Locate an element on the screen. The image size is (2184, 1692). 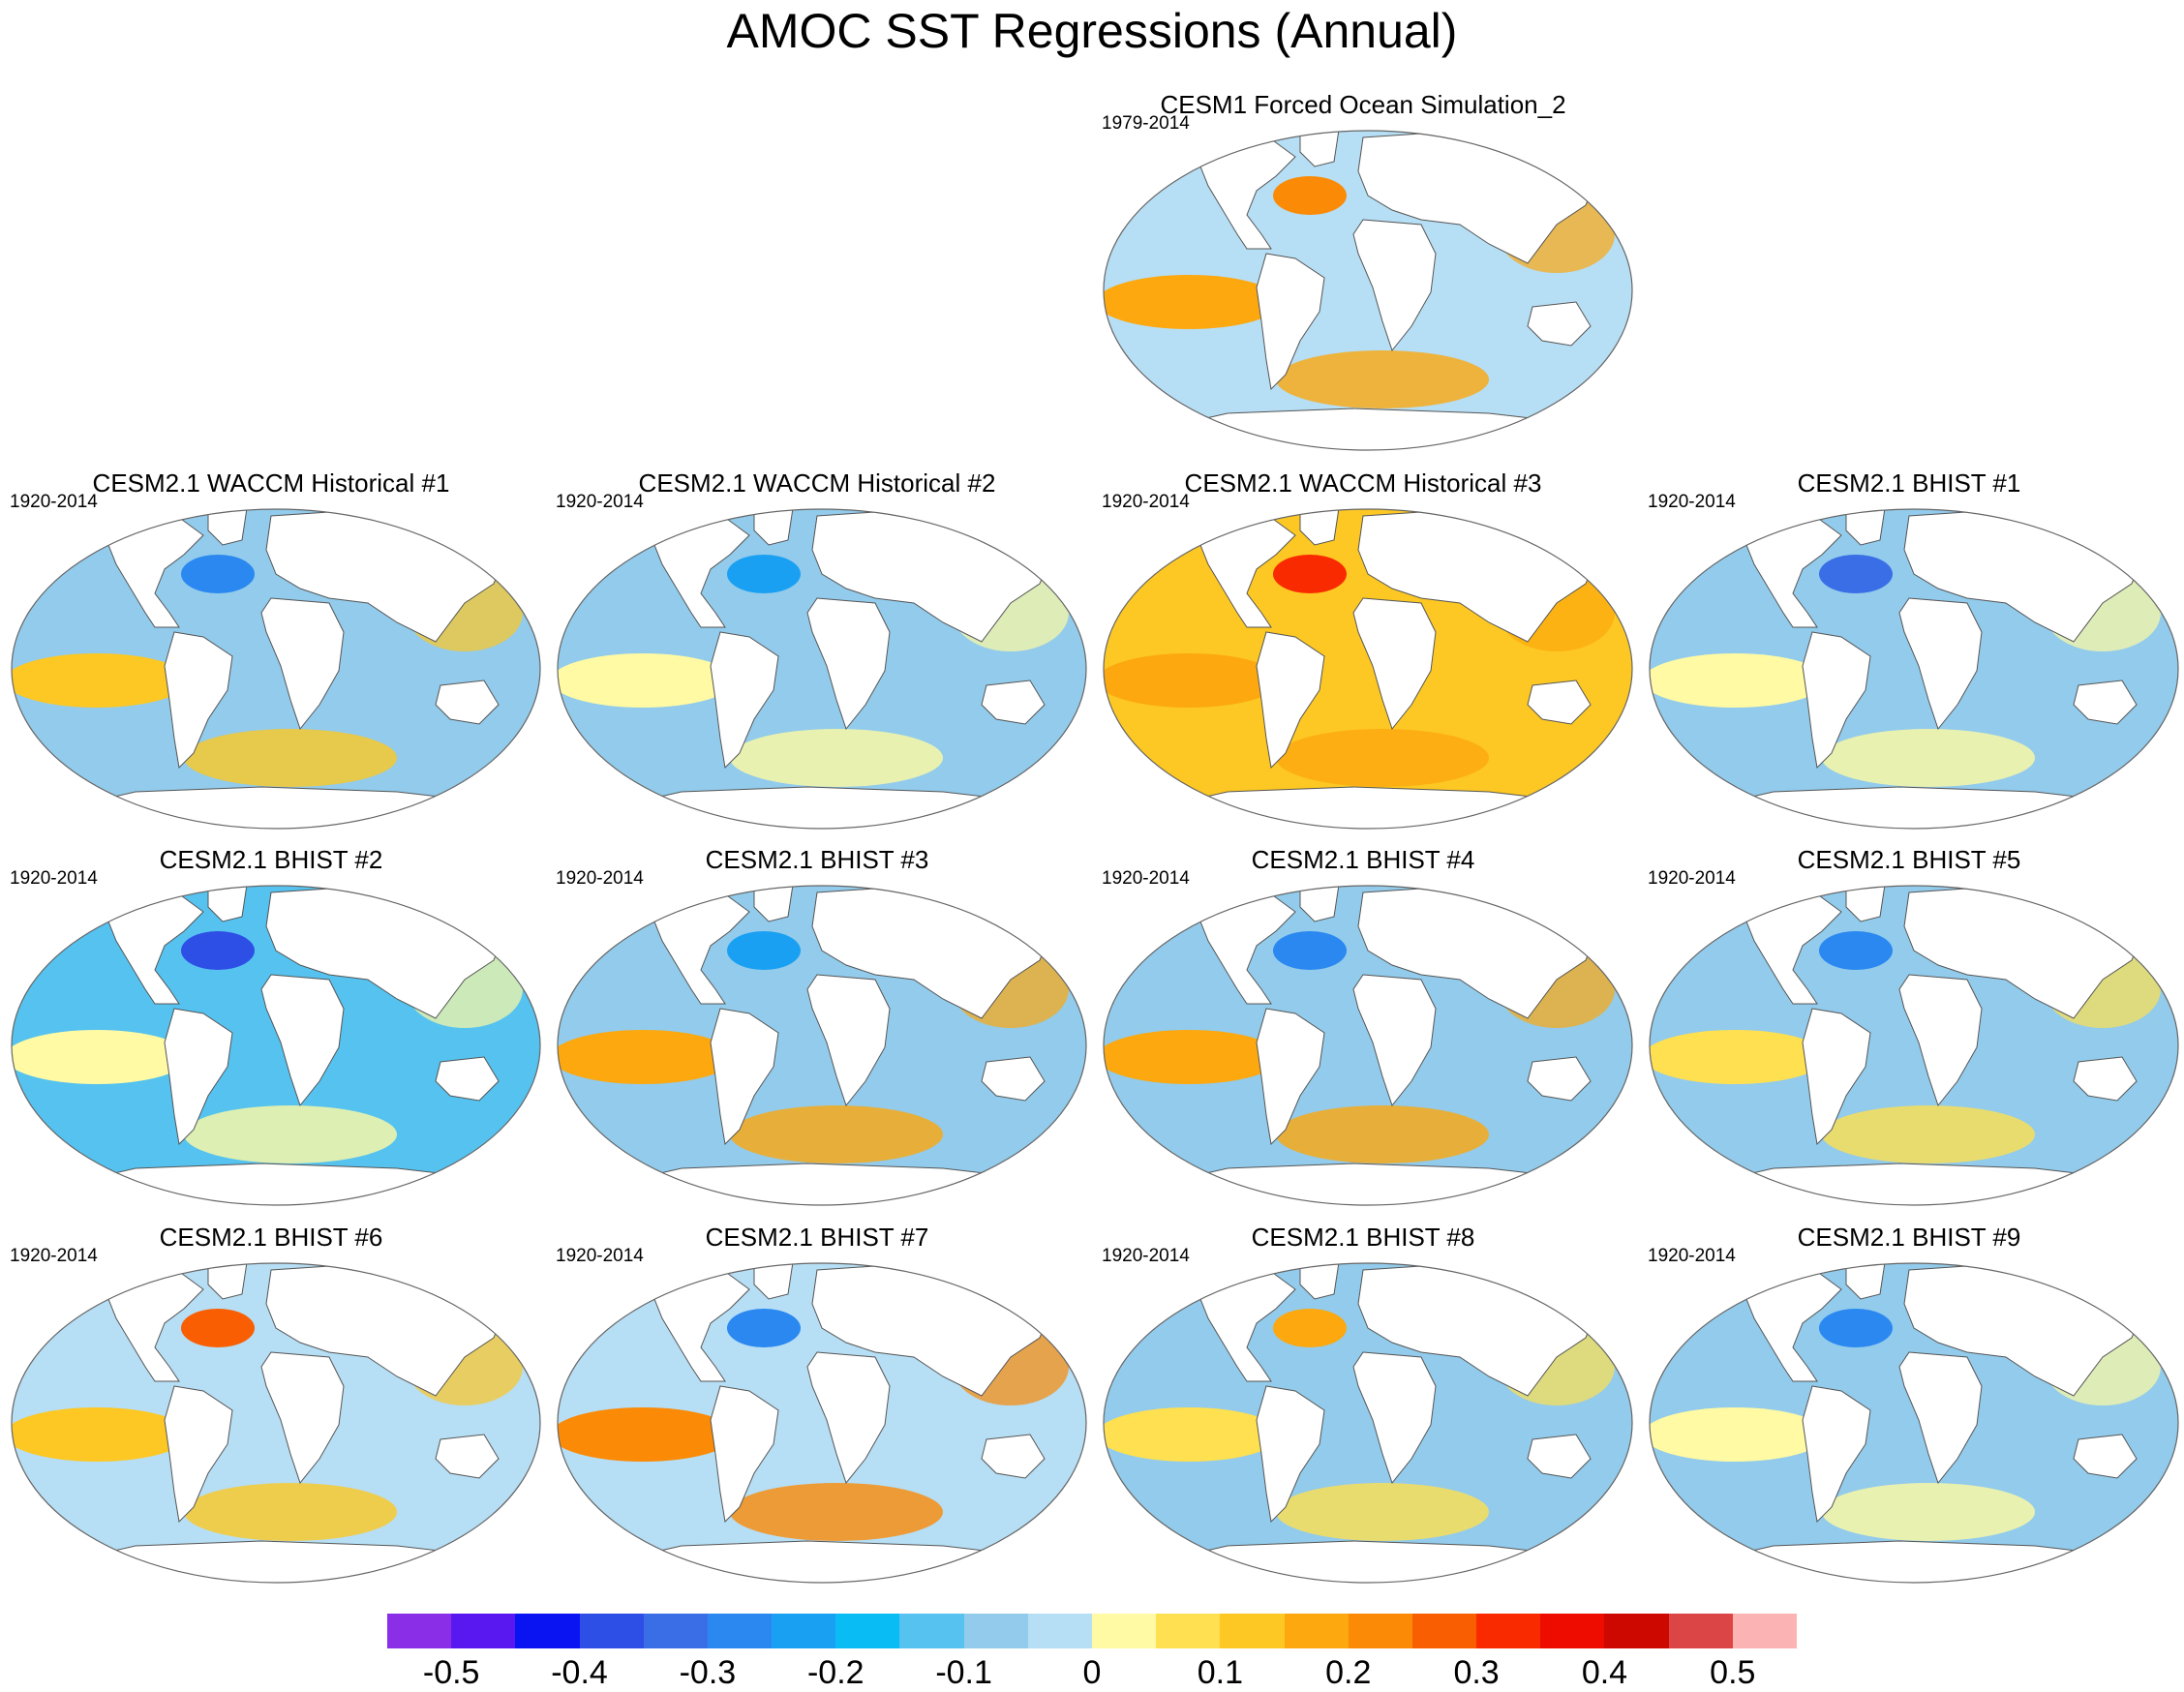
colorbar-label: 0.5 is located at coordinates (1733, 1673).